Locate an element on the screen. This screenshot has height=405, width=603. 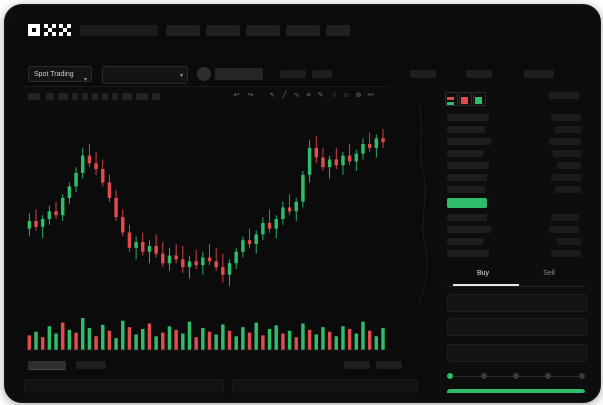
cursor-icon: ↖ is located at coordinates (272, 95).